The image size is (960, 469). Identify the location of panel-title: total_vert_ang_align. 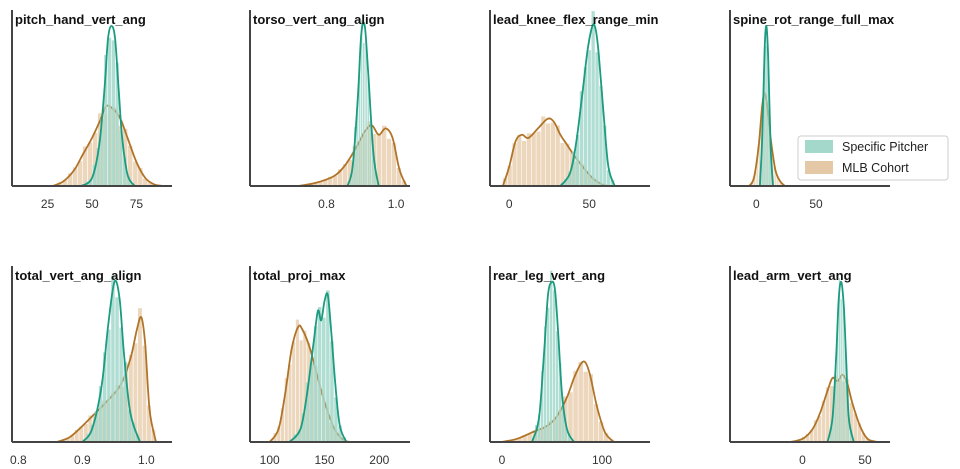
(78, 275).